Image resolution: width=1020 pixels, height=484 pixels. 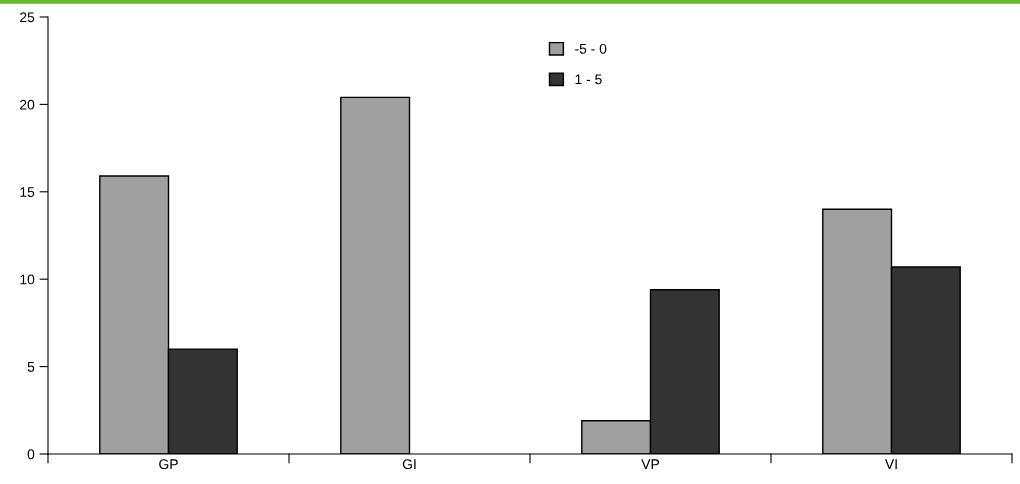 I want to click on x-tick-label: GI, so click(x=409, y=464).